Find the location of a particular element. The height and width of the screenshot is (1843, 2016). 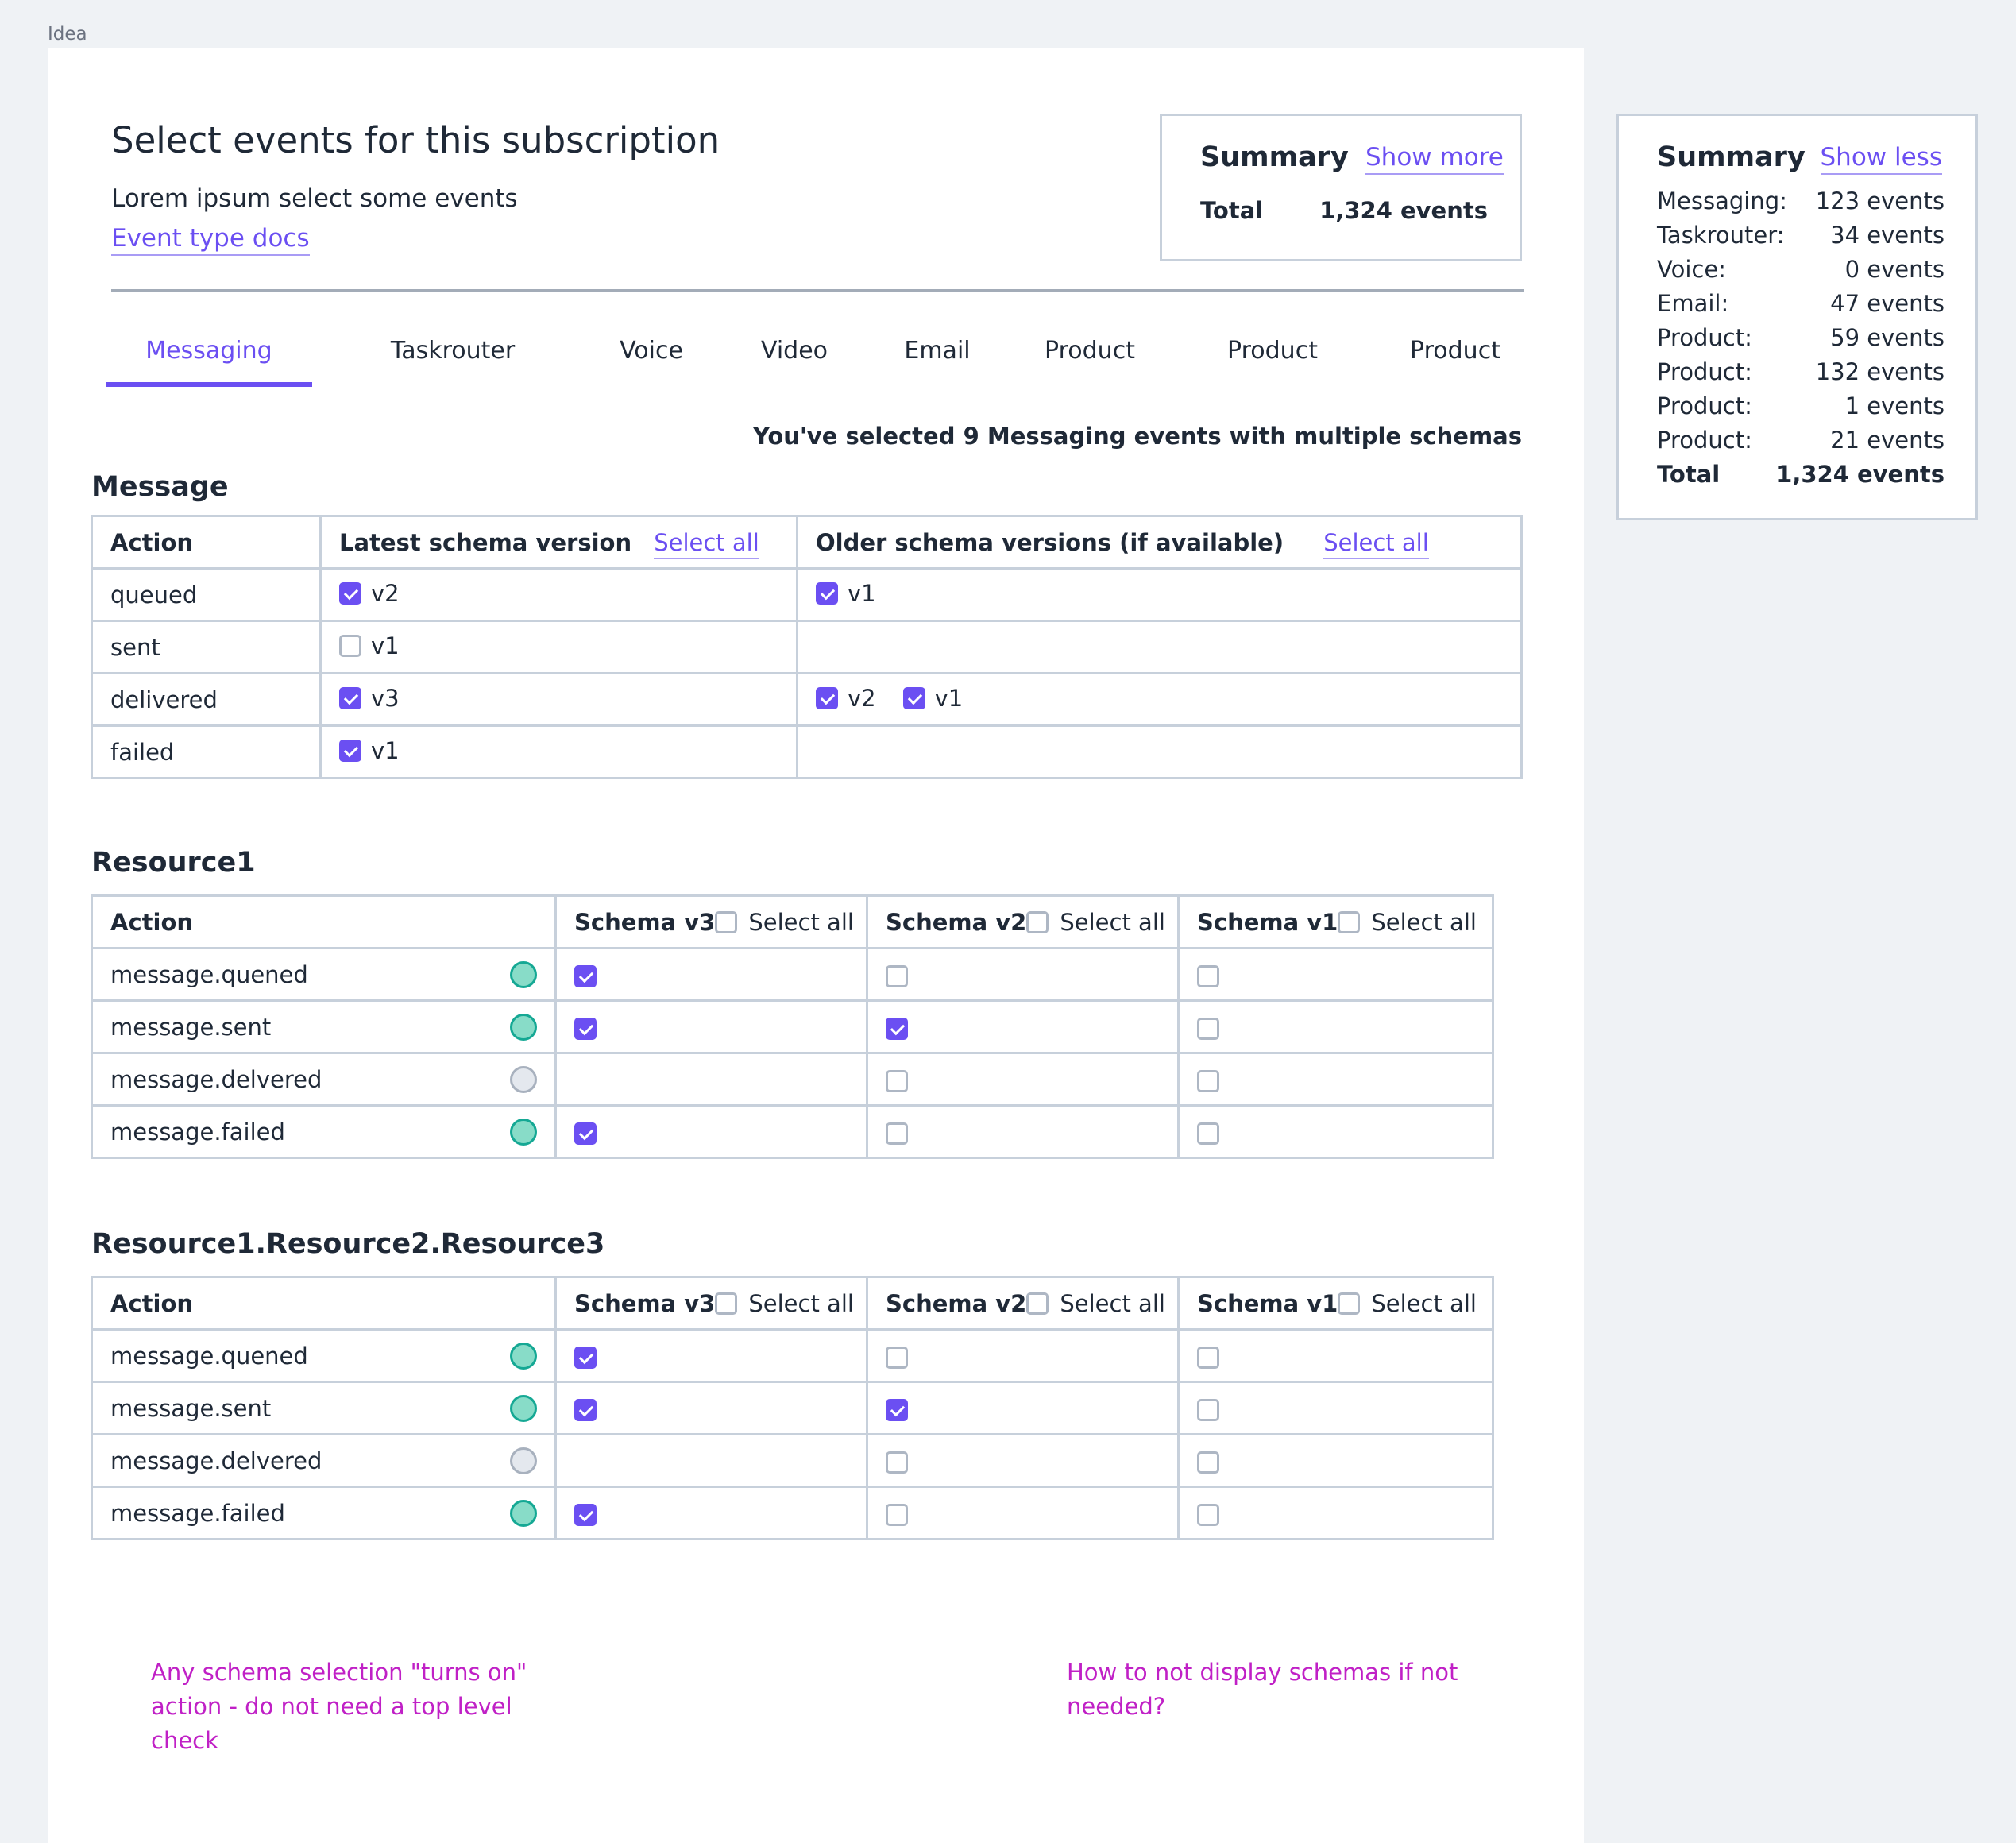

summary-row-label: Messaging: is located at coordinates (1722, 201).